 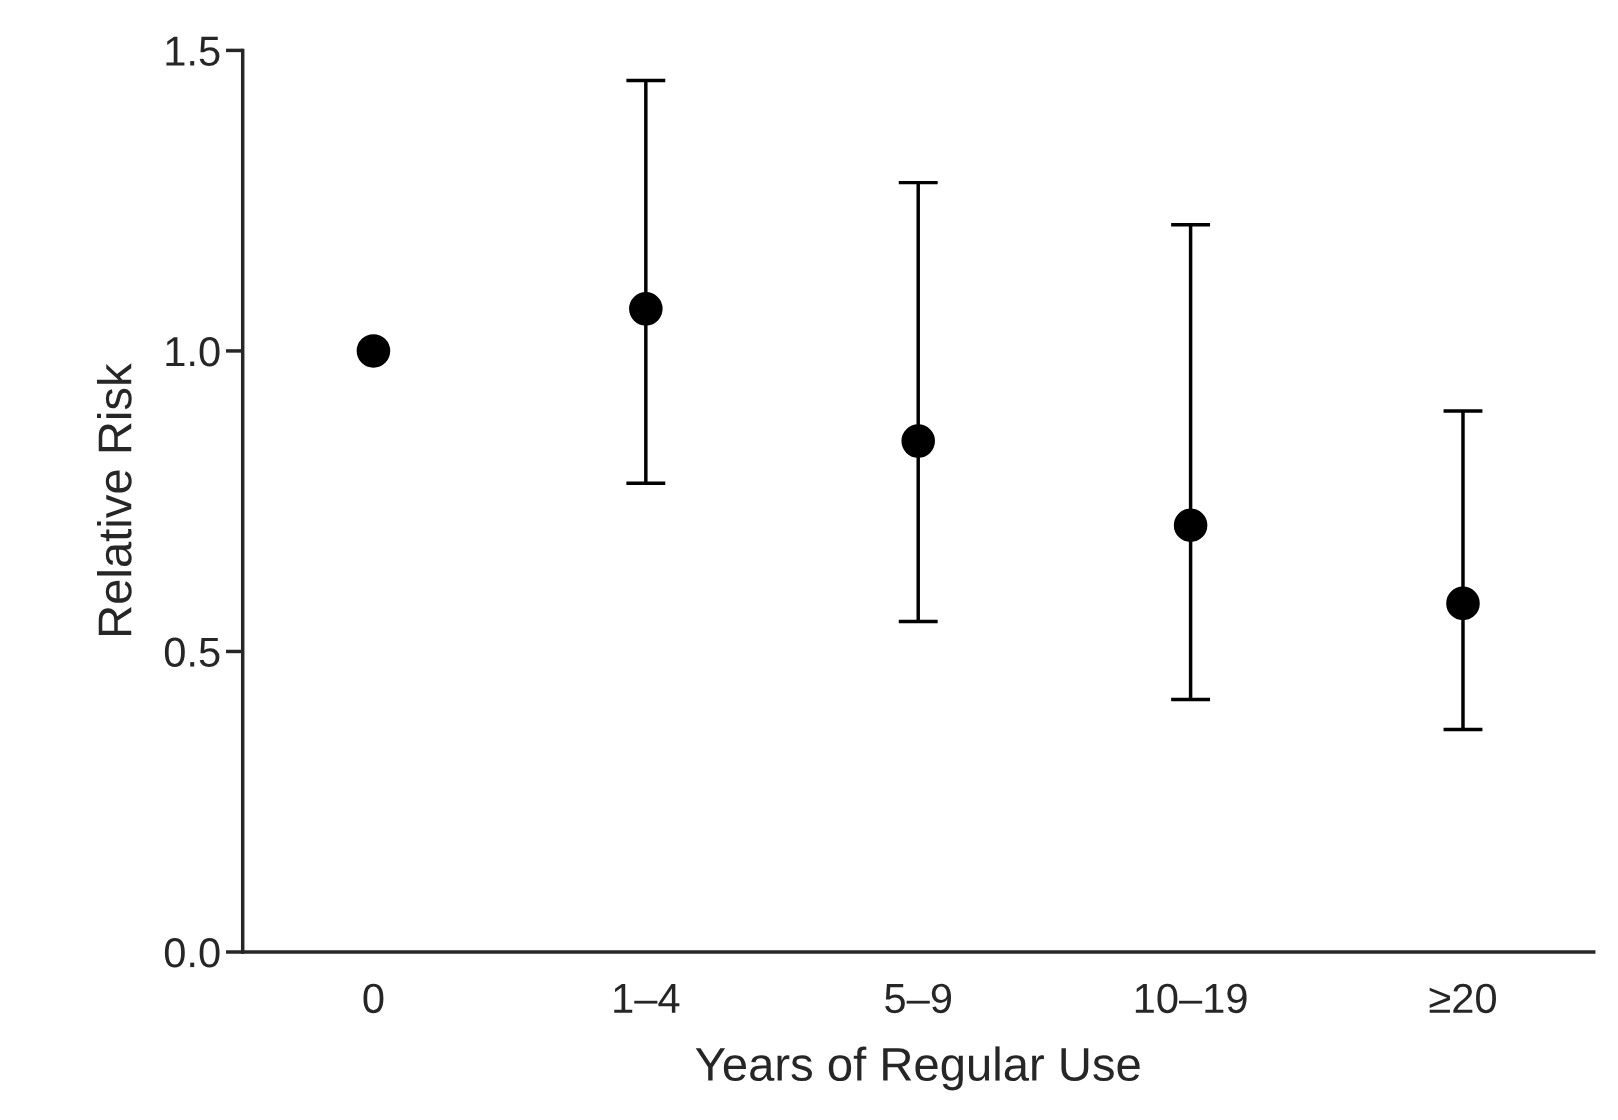 I want to click on y-tick-label: 1.0, so click(x=193, y=351).